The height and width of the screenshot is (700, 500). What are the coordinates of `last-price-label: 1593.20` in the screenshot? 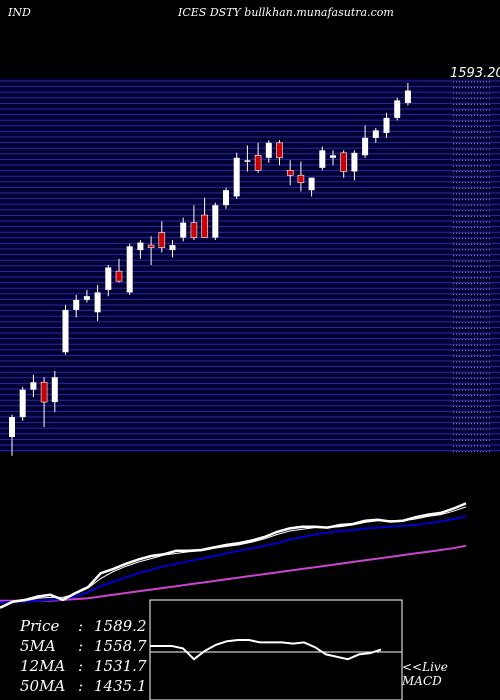 It's located at (475, 73).